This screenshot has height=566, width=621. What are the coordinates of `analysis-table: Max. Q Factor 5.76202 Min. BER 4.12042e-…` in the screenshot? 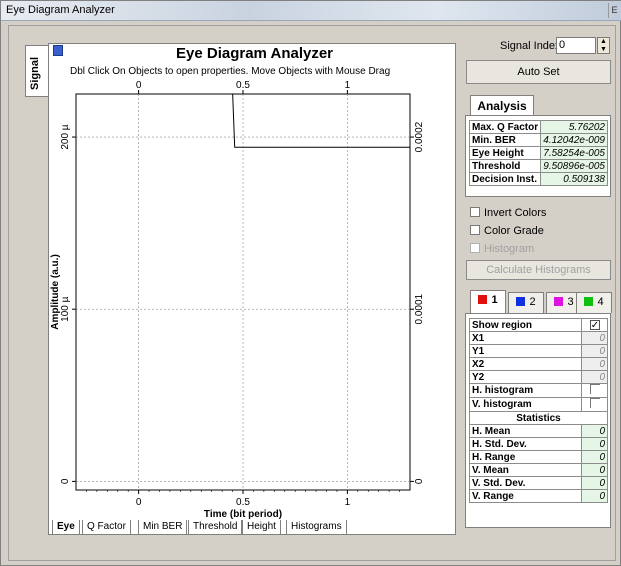 It's located at (538, 153).